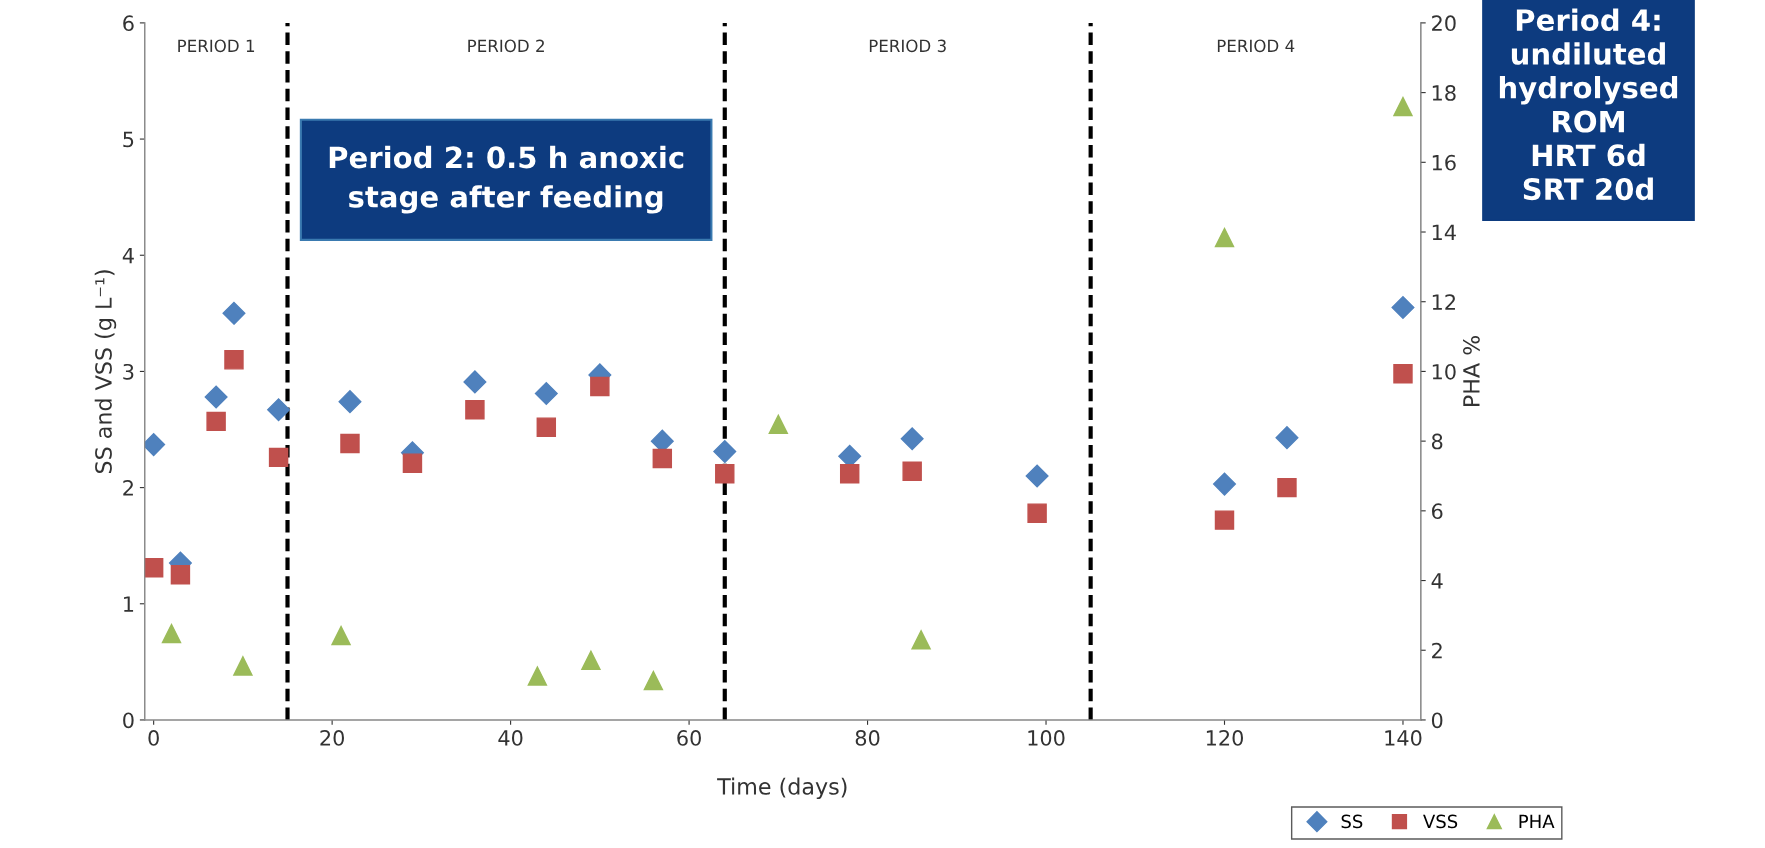 This screenshot has height=848, width=1765. Describe the element at coordinates (1437, 650) in the screenshot. I see `y2-tick-label: 2` at that location.